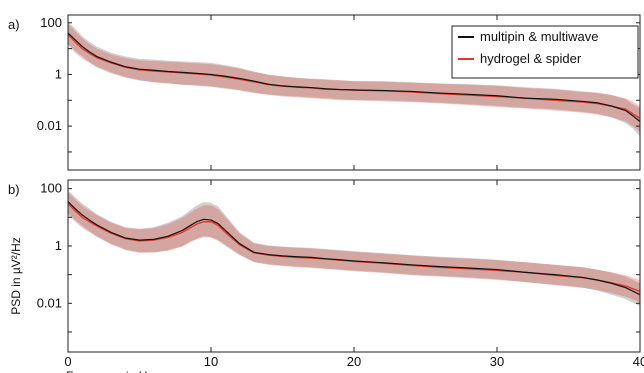 The height and width of the screenshot is (373, 644). Describe the element at coordinates (109, 371) in the screenshot. I see `x-axis-title: Frequency in Hz` at that location.